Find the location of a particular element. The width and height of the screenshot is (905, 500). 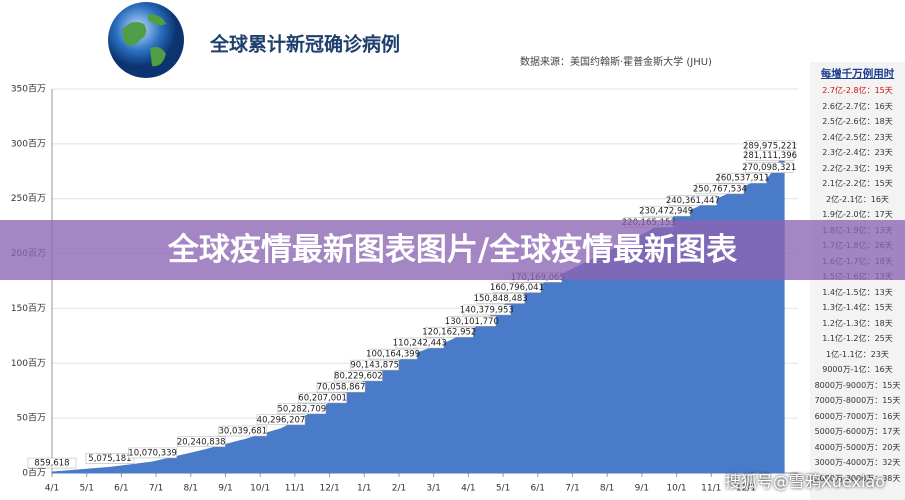

table-cell: 1.1亿-1.2亿： is located at coordinates (848, 338).